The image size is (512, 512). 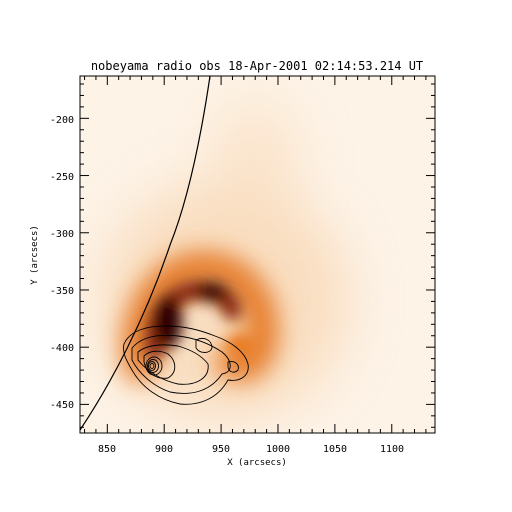 What do you see at coordinates (35, 255) in the screenshot?
I see `y-axis-label: Y (arcsecs)` at bounding box center [35, 255].